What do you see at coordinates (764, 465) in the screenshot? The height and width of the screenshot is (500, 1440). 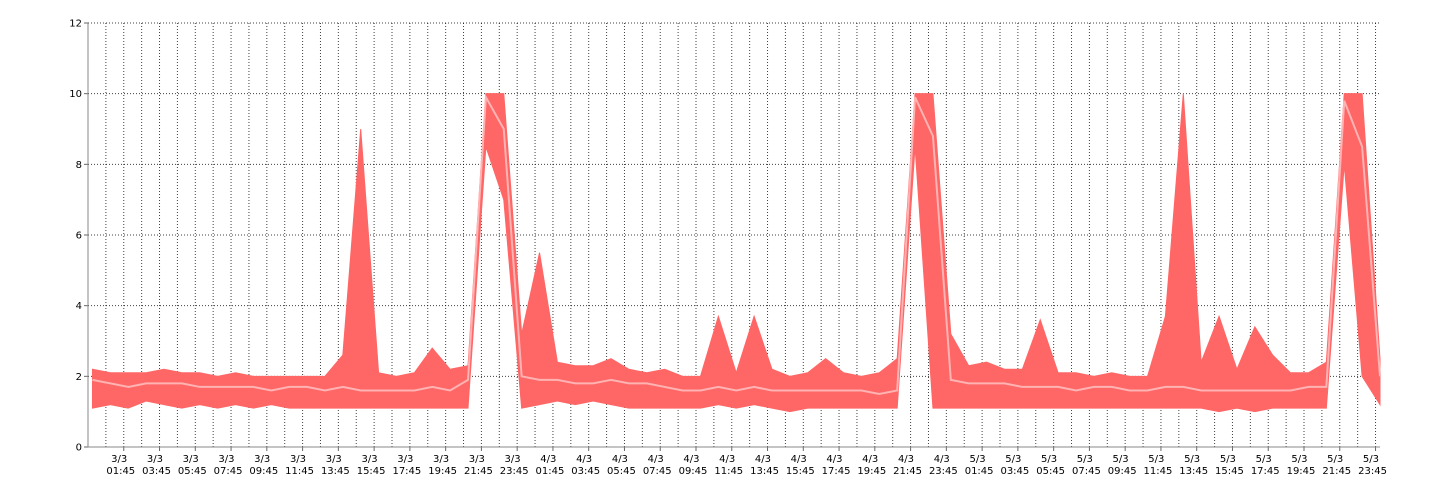 I see `x-tick-label: 4/3 13:45` at bounding box center [764, 465].